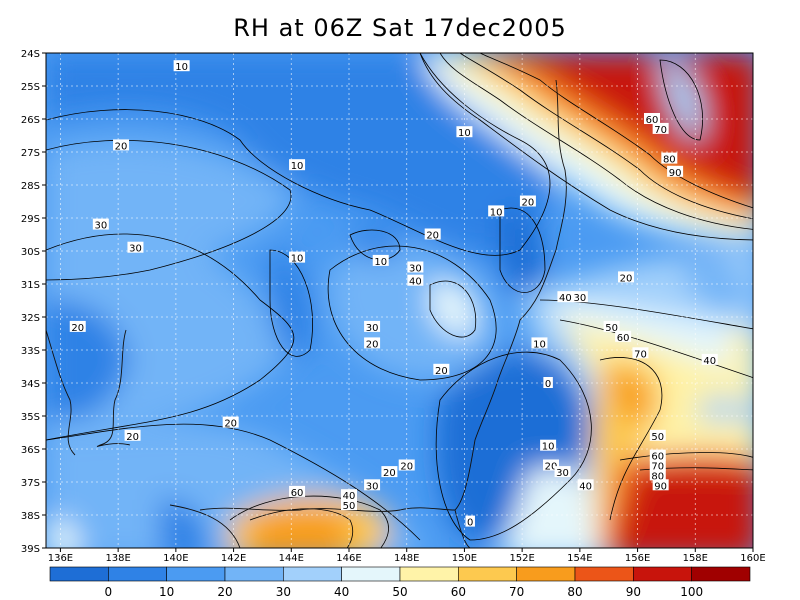 The height and width of the screenshot is (600, 800). I want to click on lon-tick-label: 144E, so click(291, 558).